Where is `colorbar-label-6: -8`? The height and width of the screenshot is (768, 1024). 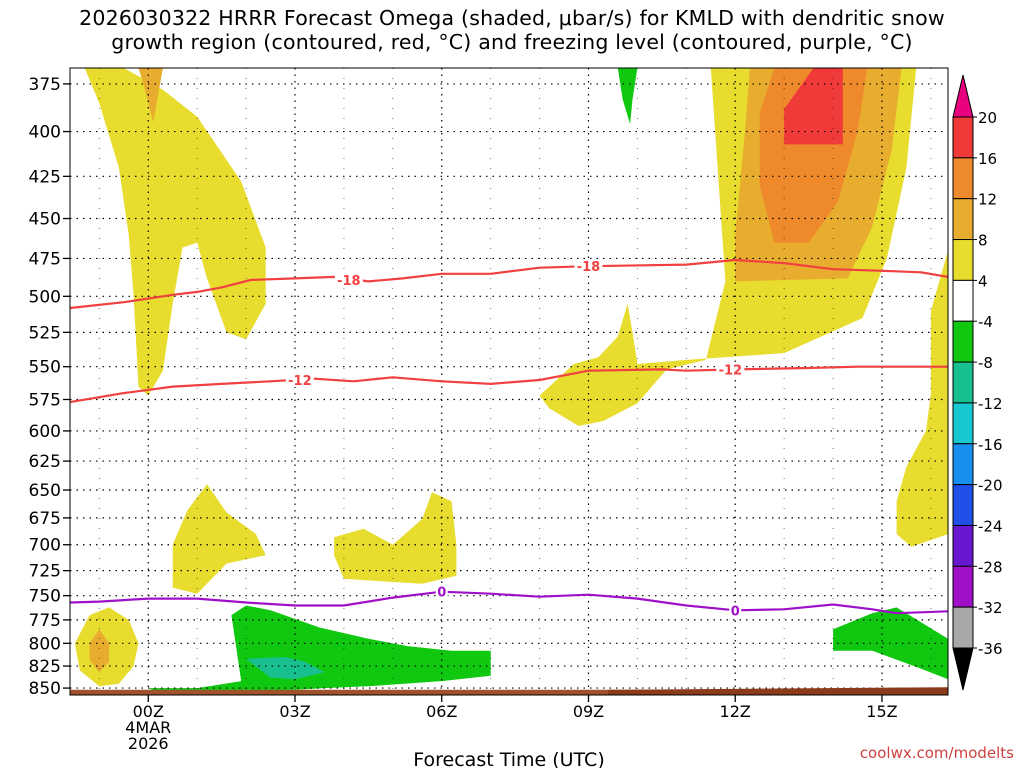 colorbar-label-6: -8 is located at coordinates (985, 363).